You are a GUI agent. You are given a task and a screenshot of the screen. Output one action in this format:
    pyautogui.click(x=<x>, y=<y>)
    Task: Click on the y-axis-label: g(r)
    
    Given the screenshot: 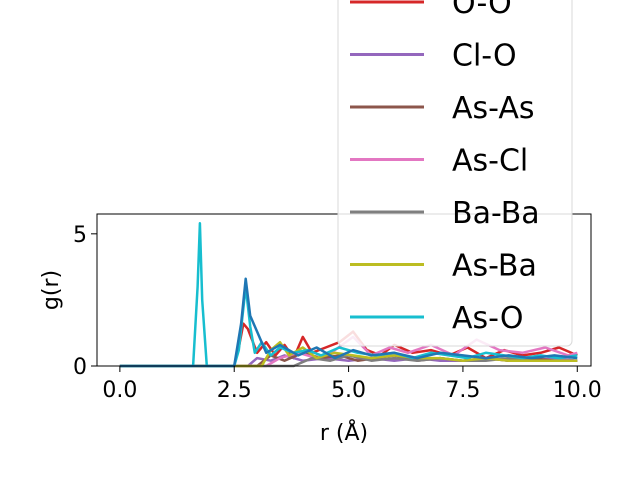 What is the action you would take?
    pyautogui.click(x=51, y=290)
    